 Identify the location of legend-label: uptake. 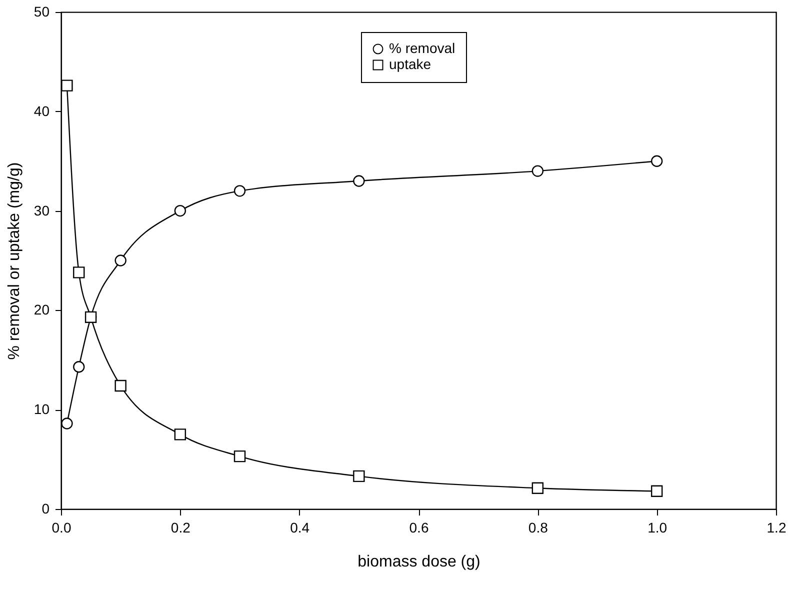
(410, 64).